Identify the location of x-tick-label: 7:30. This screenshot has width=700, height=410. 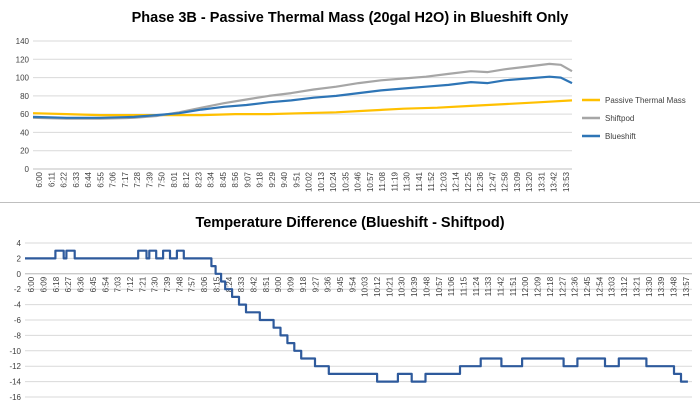
(155, 284).